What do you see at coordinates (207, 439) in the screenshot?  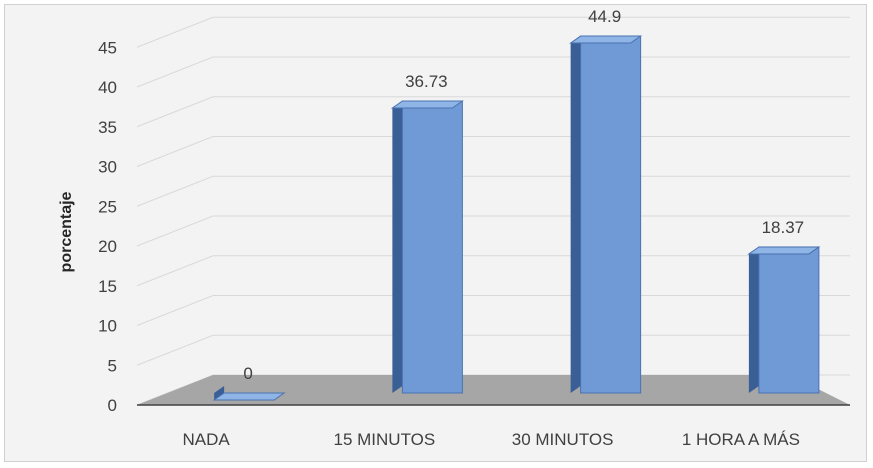 I see `x-category-label: NADA` at bounding box center [207, 439].